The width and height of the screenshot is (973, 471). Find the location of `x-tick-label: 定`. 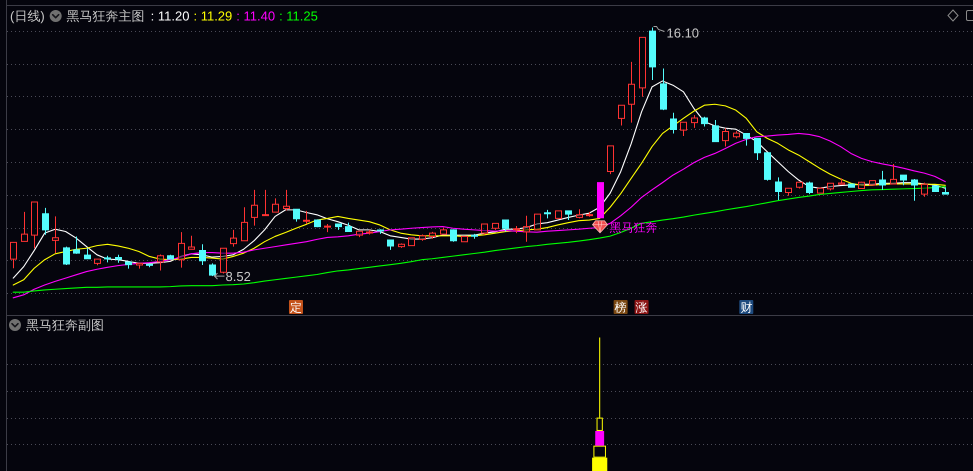

x-tick-label: 定 is located at coordinates (296, 307).